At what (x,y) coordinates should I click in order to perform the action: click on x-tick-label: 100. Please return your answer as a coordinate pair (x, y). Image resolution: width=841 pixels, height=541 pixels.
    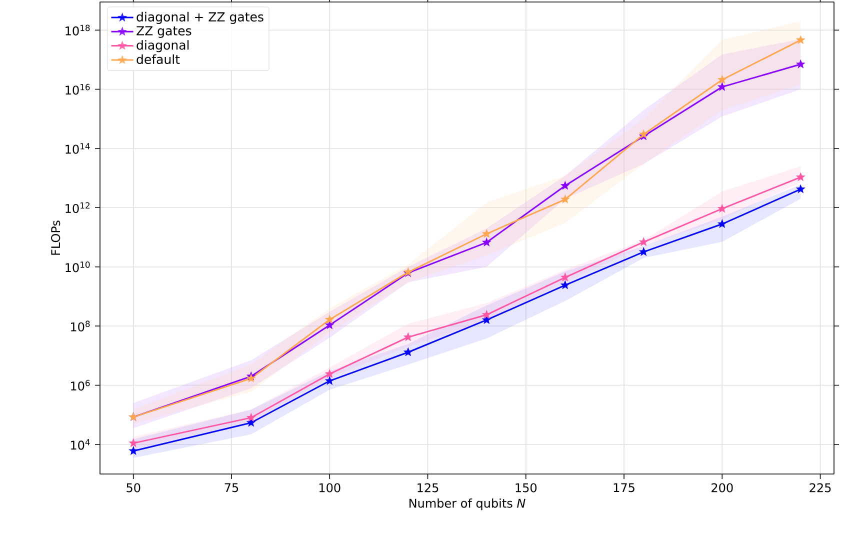
    Looking at the image, I should click on (329, 487).